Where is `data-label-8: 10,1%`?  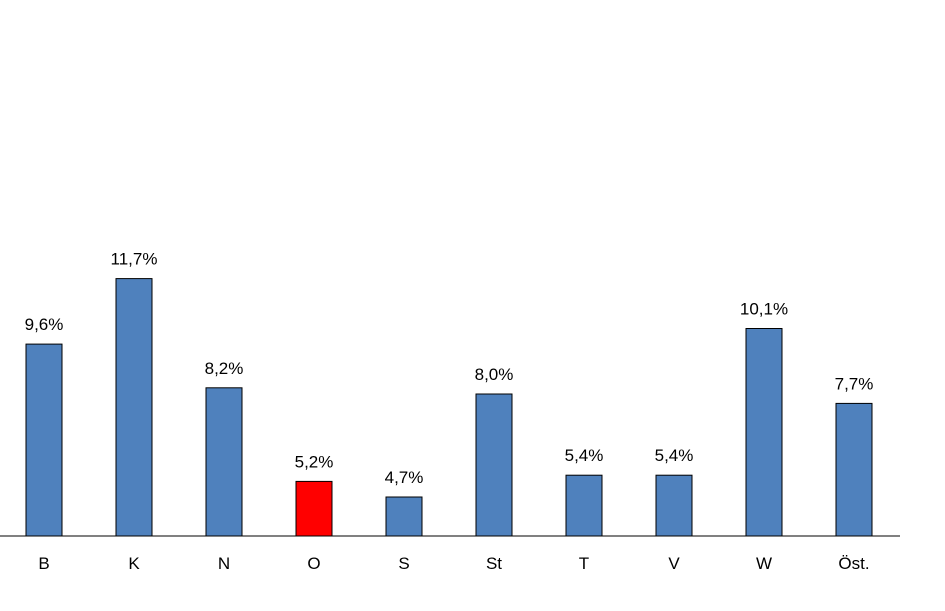
data-label-8: 10,1% is located at coordinates (764, 309).